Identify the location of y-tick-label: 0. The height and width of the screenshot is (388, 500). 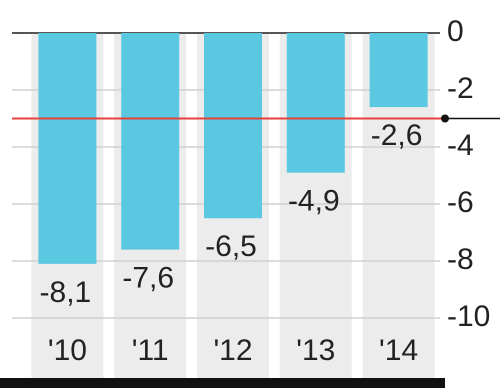
(455, 31).